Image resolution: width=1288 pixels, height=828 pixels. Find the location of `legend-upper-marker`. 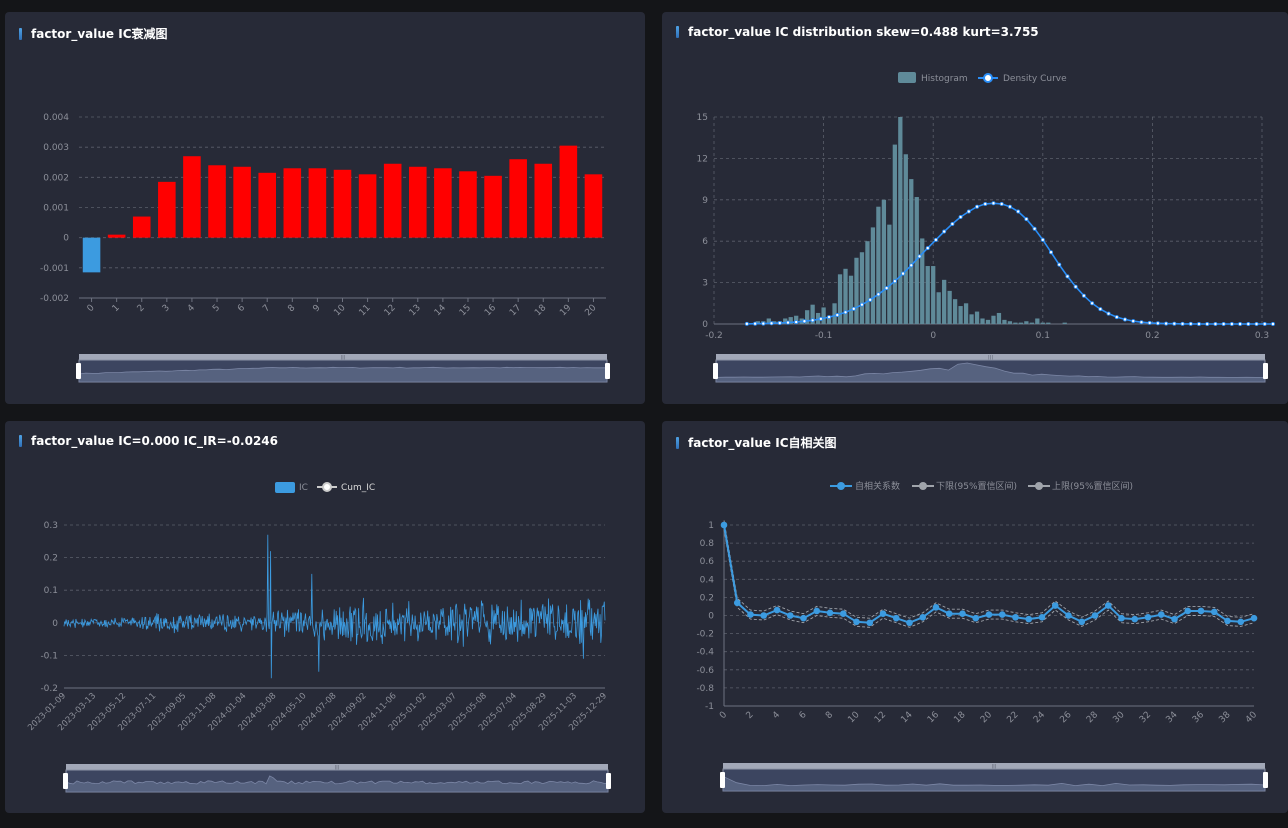

legend-upper-marker is located at coordinates (1039, 486).